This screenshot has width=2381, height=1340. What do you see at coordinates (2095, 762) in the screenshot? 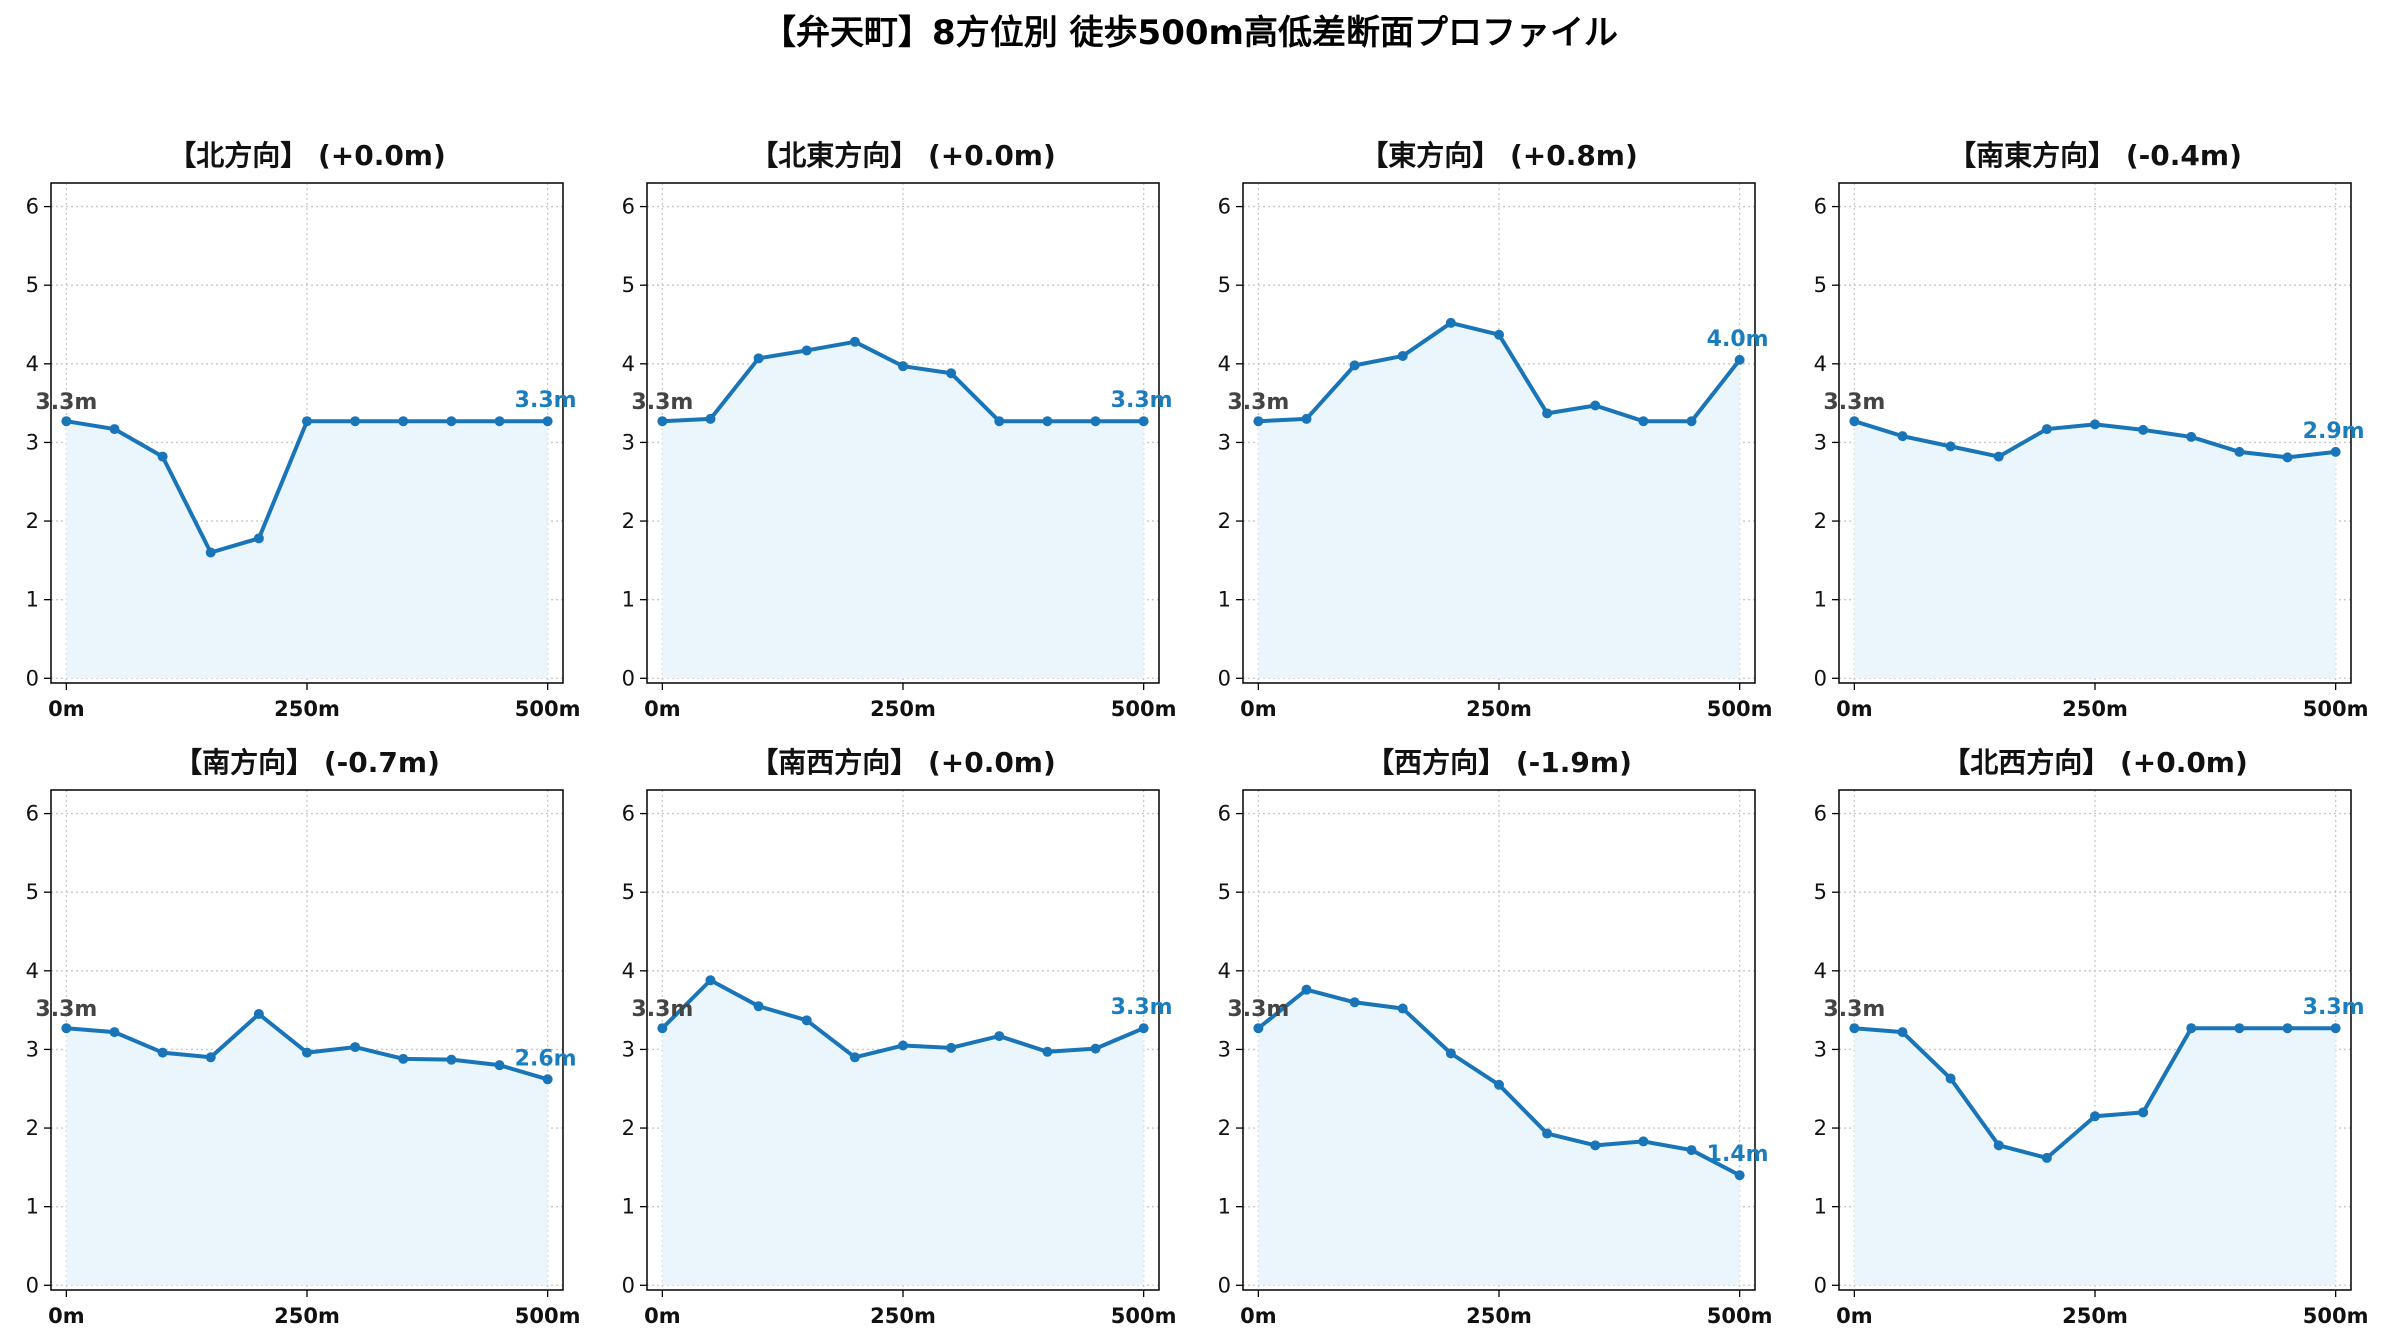
I see `panel-title: 【北西方向】 (+0.0m)` at bounding box center [2095, 762].